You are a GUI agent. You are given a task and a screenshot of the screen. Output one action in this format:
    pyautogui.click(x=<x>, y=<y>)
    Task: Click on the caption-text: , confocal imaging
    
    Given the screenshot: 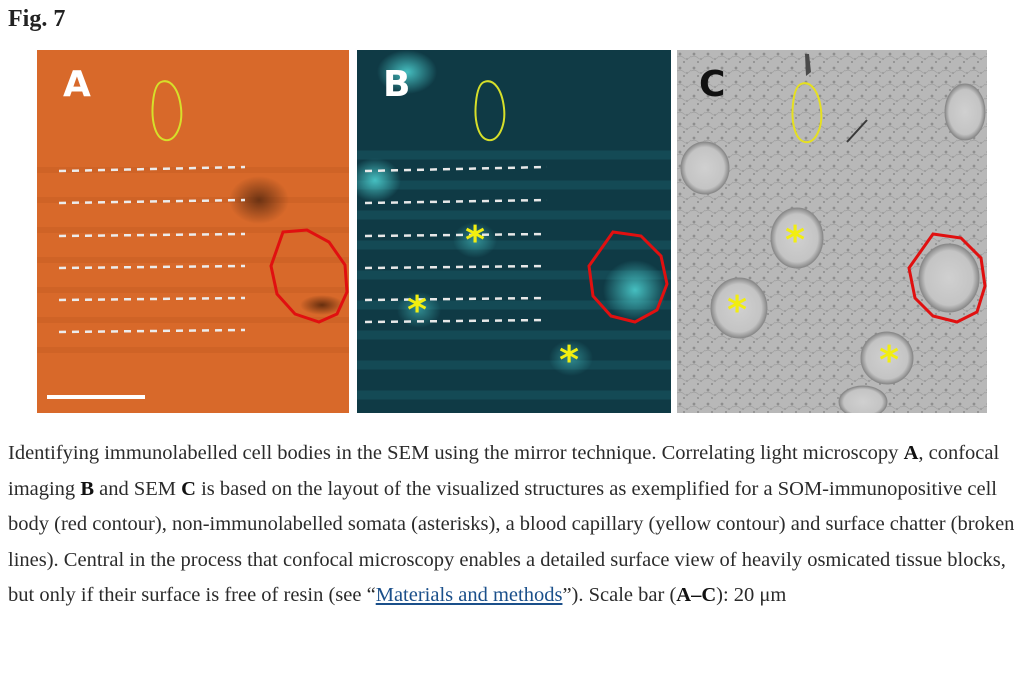 What is the action you would take?
    pyautogui.click(x=504, y=471)
    